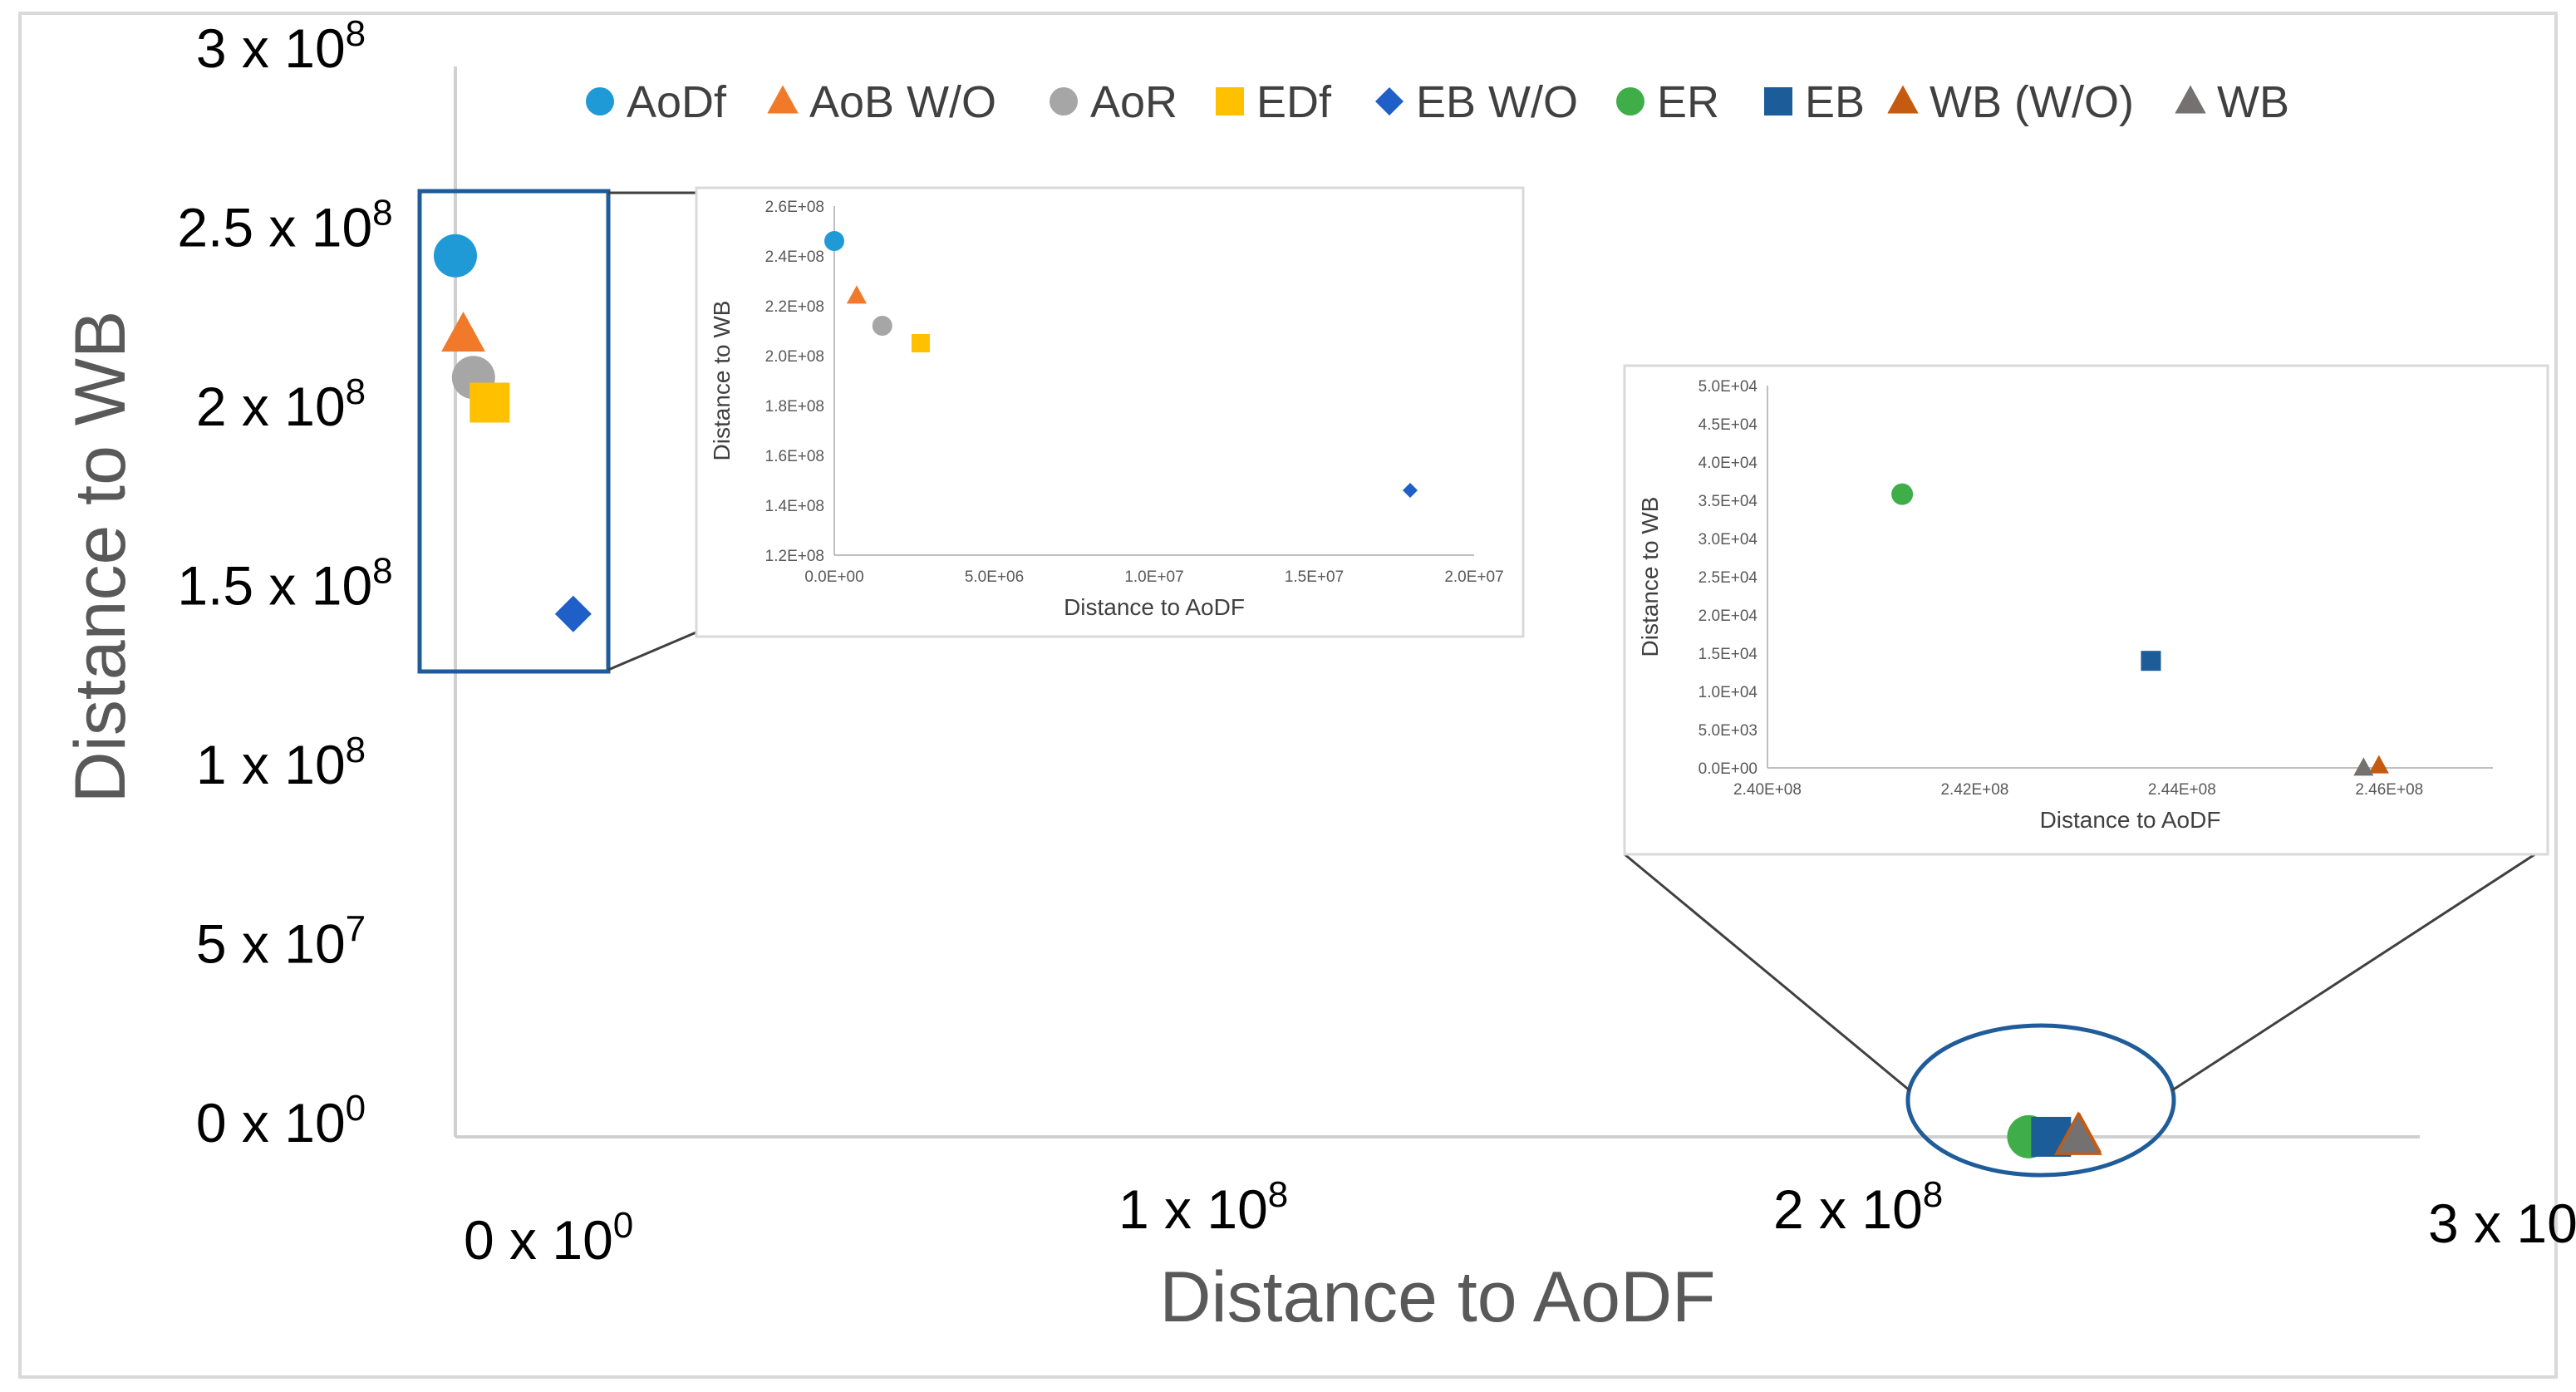 This screenshot has height=1392, width=2576. I want to click on data-point-aob-w-o, so click(463, 331).